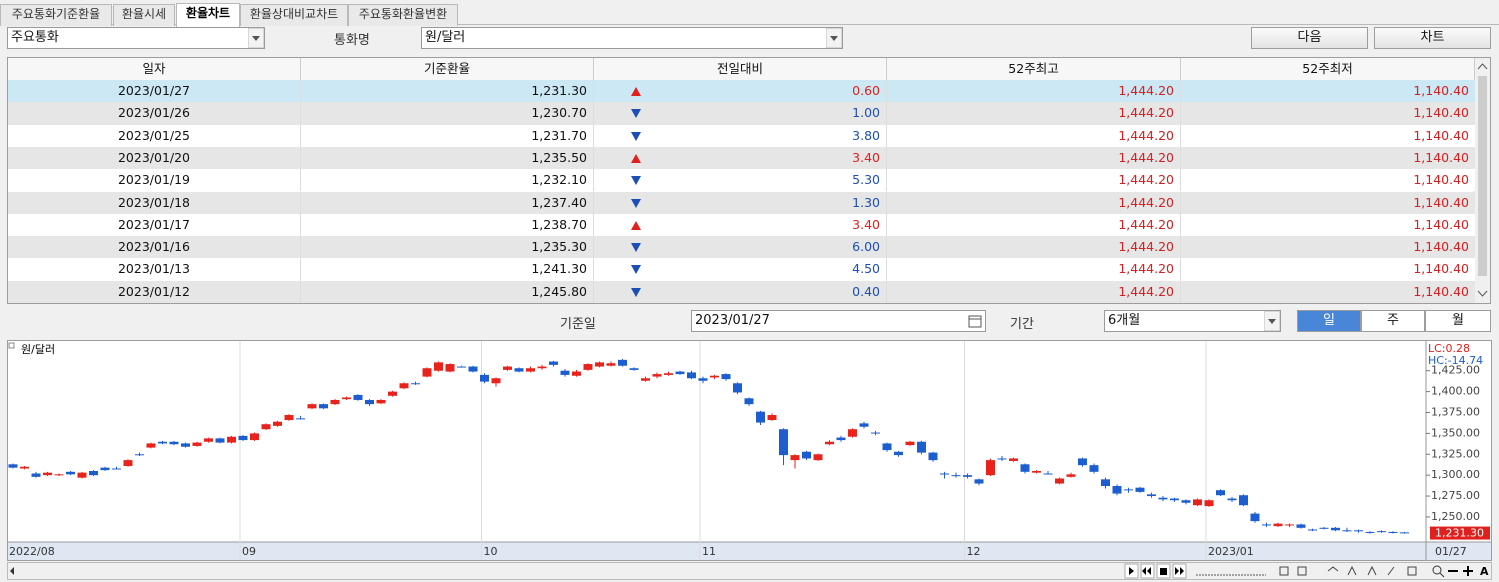  What do you see at coordinates (741, 225) in the screenshot?
I see `table-row: 2023/01/17 1,238.70 3.40 1,444.20 1,140.40` at bounding box center [741, 225].